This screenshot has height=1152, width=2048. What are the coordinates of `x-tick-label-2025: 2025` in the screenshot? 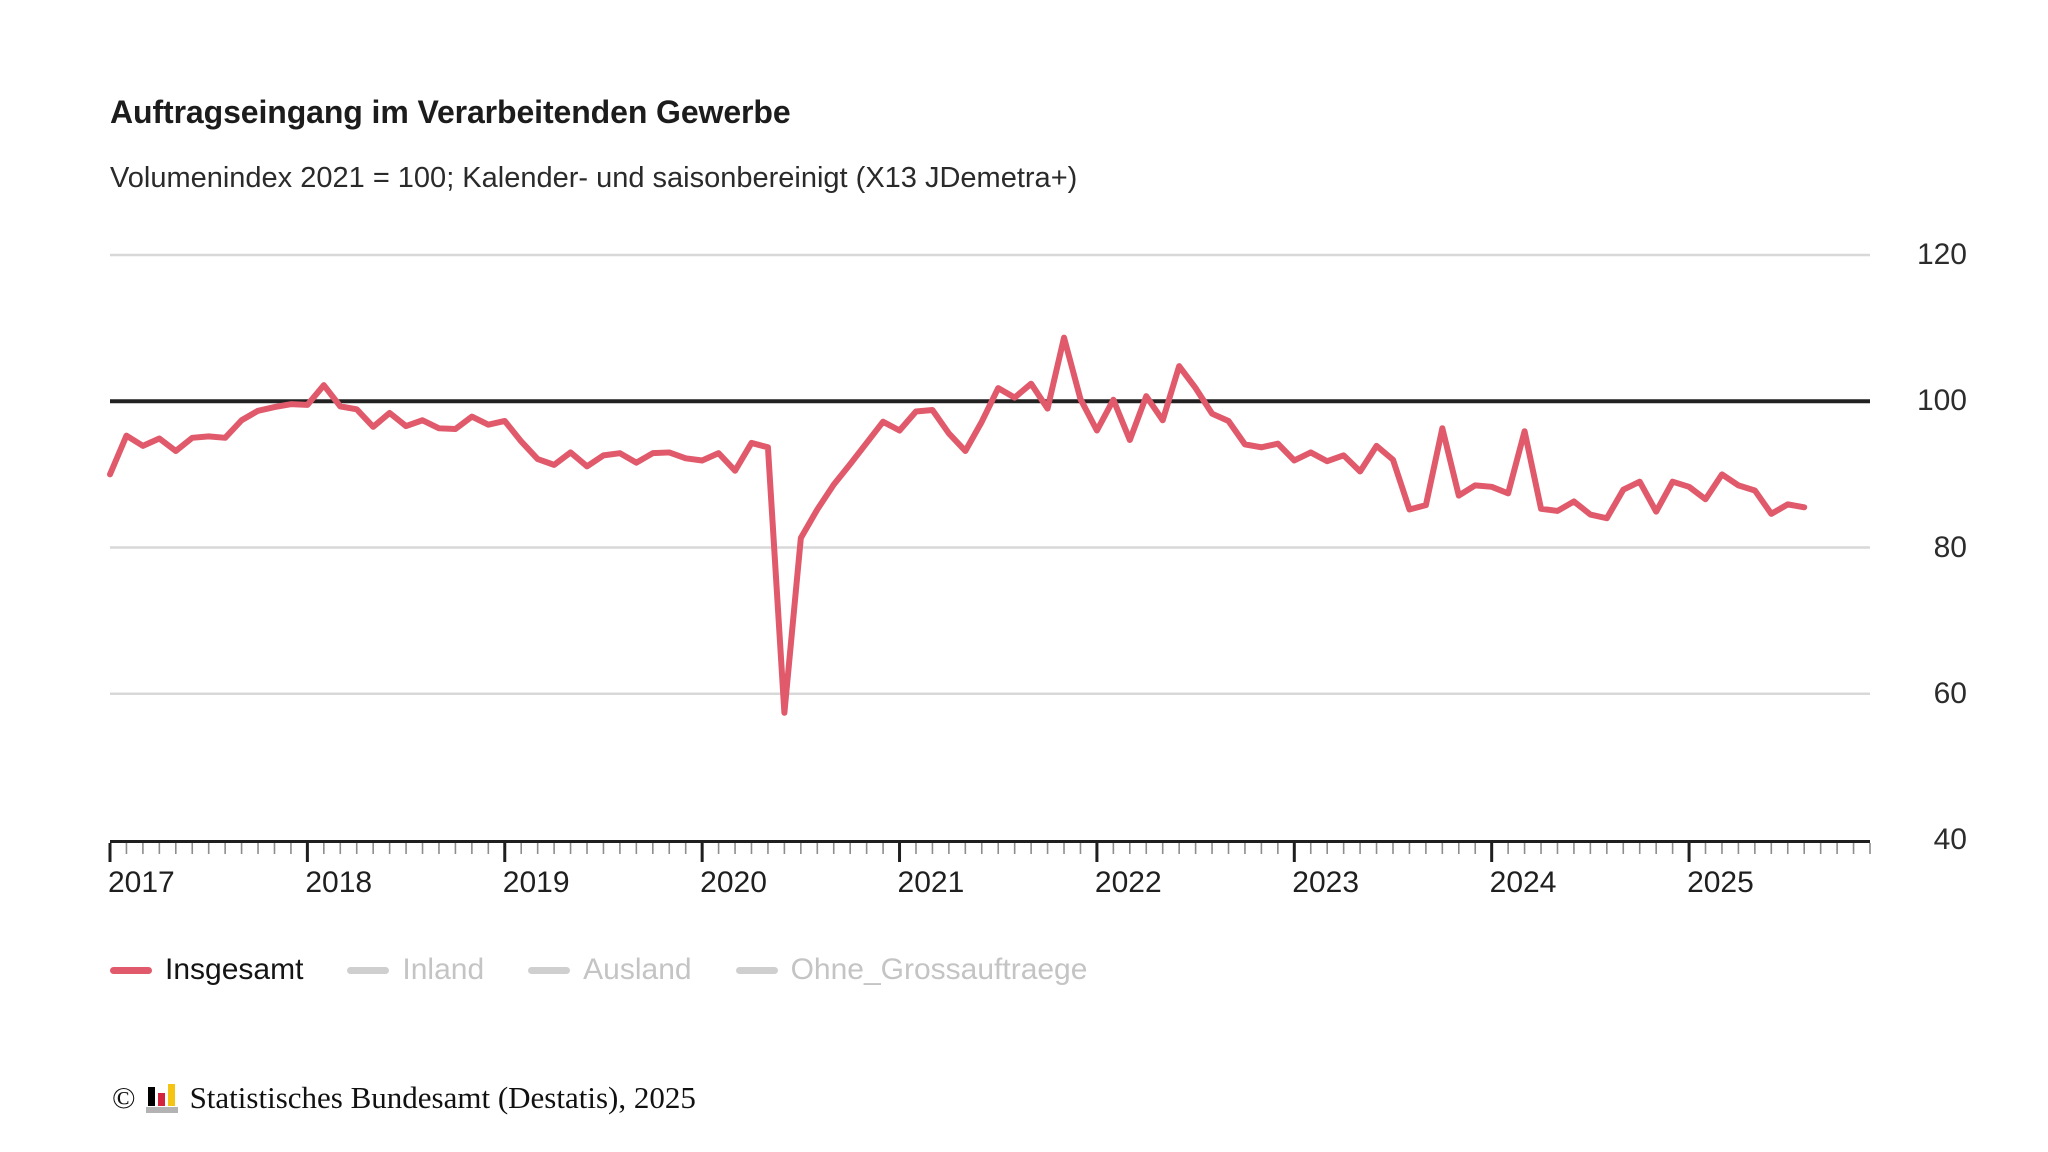 It's located at (1720, 882).